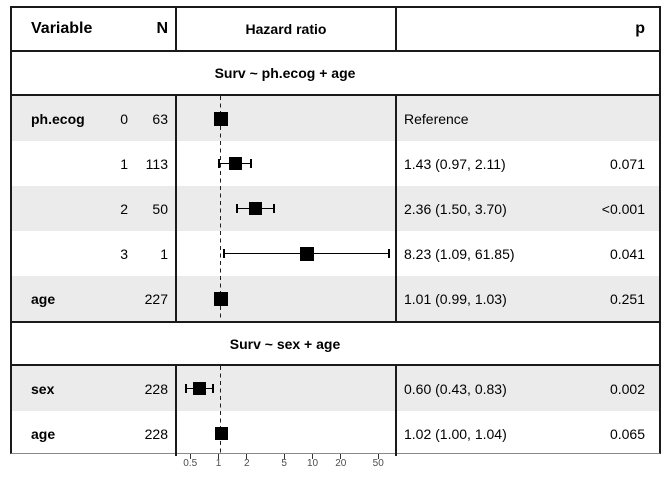  Describe the element at coordinates (527, 163) in the screenshot. I see `estimate-cell: 1.43 (0.97, 2.11) 0.071` at that location.